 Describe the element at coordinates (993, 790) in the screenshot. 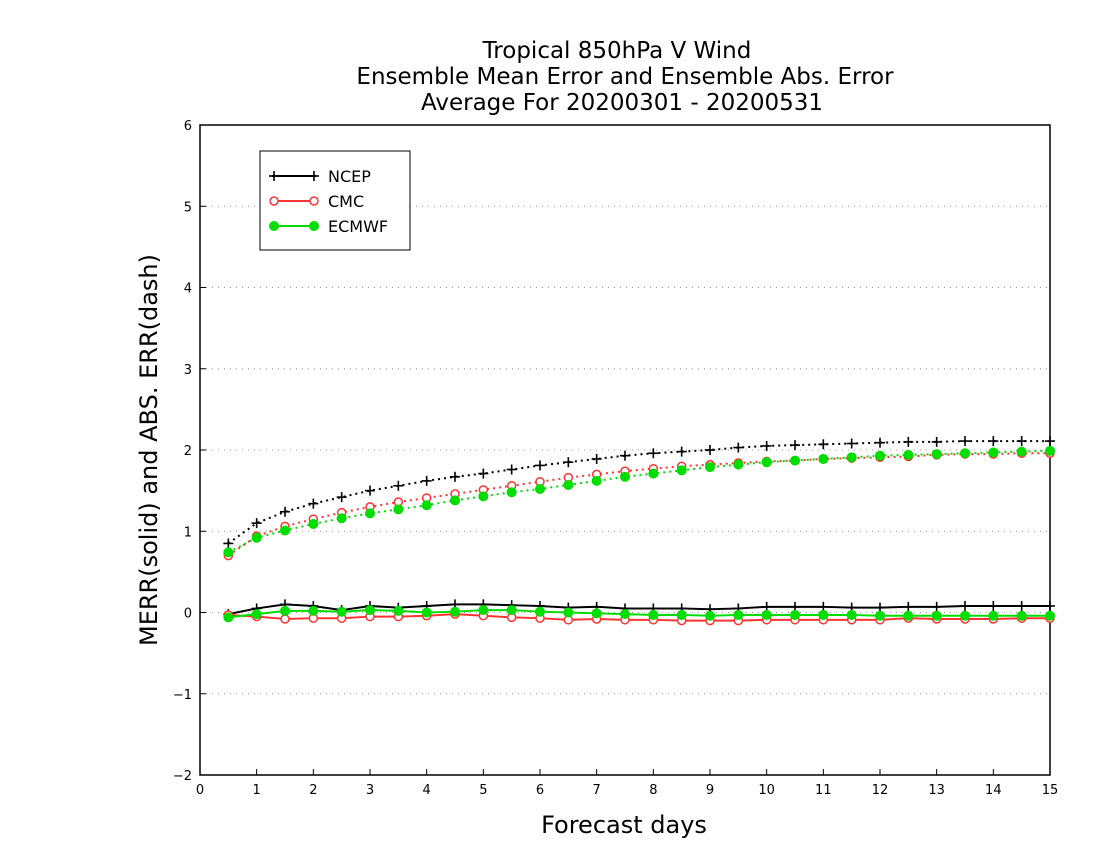

I see `x-tick-label: 14` at that location.